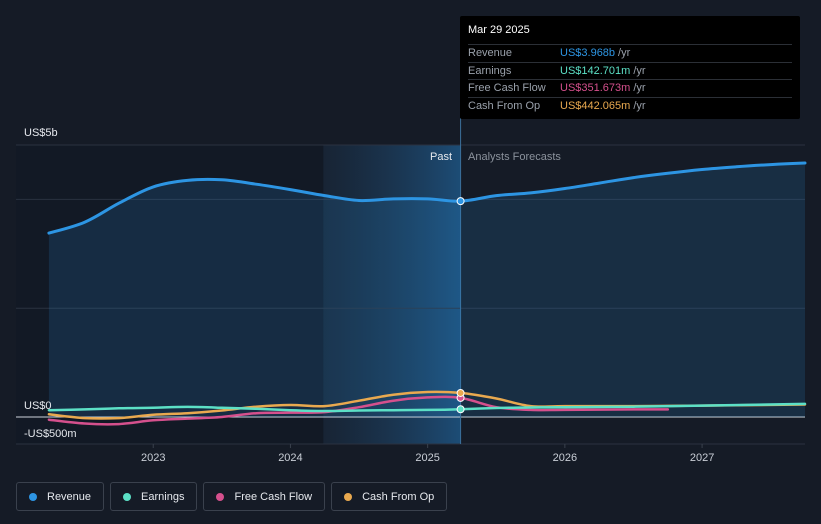 Image resolution: width=821 pixels, height=524 pixels. What do you see at coordinates (398, 496) in the screenshot?
I see `legend-label: Cash From Op` at bounding box center [398, 496].